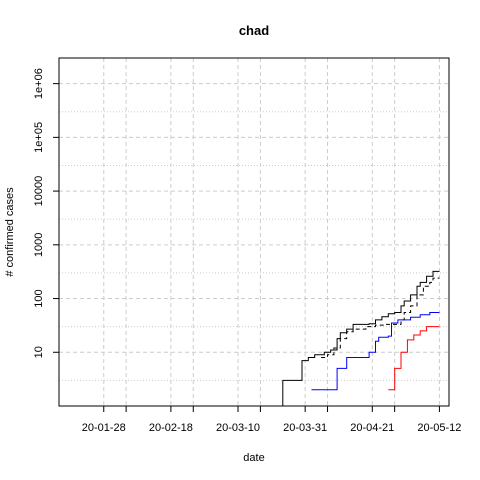  I want to click on x-axis-label: date, so click(253, 458).